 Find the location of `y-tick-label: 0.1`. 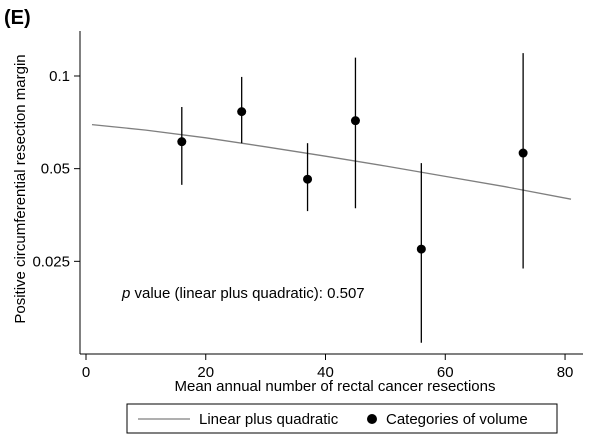

y-tick-label: 0.1 is located at coordinates (59, 76).